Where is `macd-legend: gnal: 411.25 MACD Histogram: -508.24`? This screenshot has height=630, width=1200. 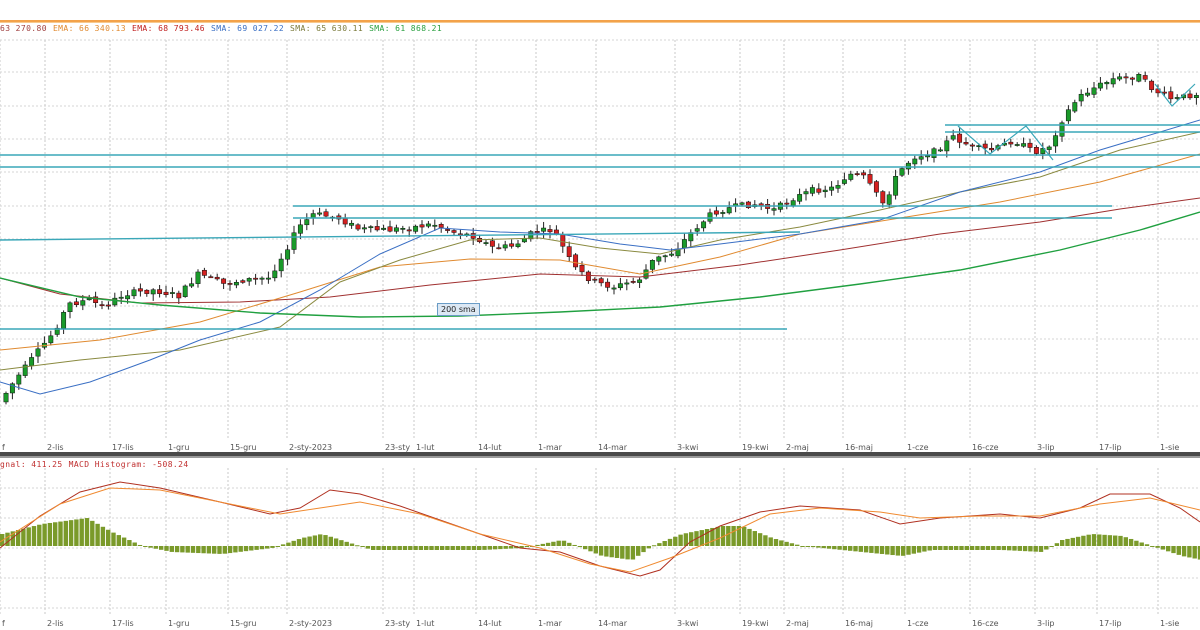 macd-legend: gnal: 411.25 MACD Histogram: -508.24 is located at coordinates (97, 464).